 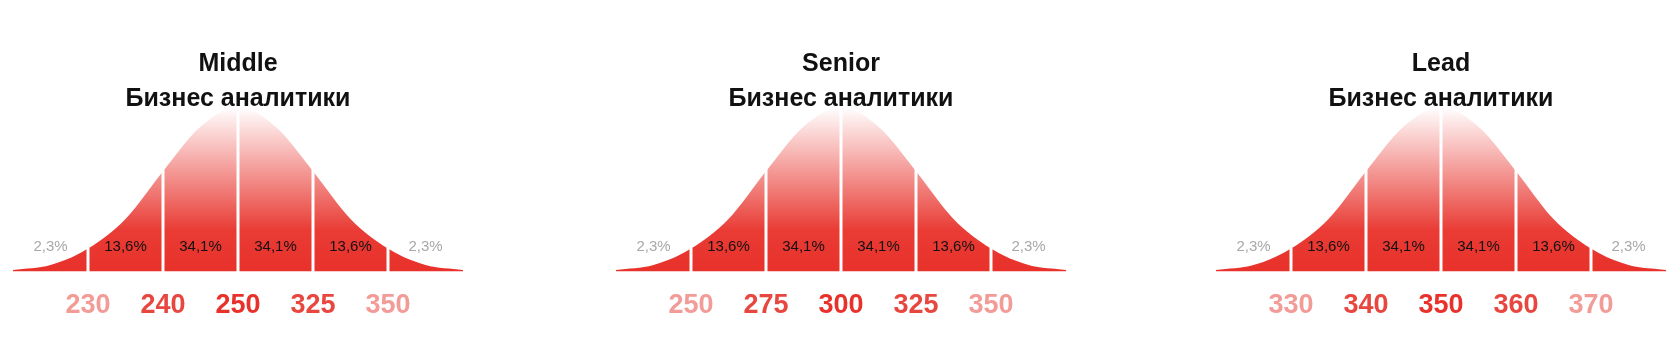 What do you see at coordinates (1366, 304) in the screenshot?
I see `x-tick-label: 340` at bounding box center [1366, 304].